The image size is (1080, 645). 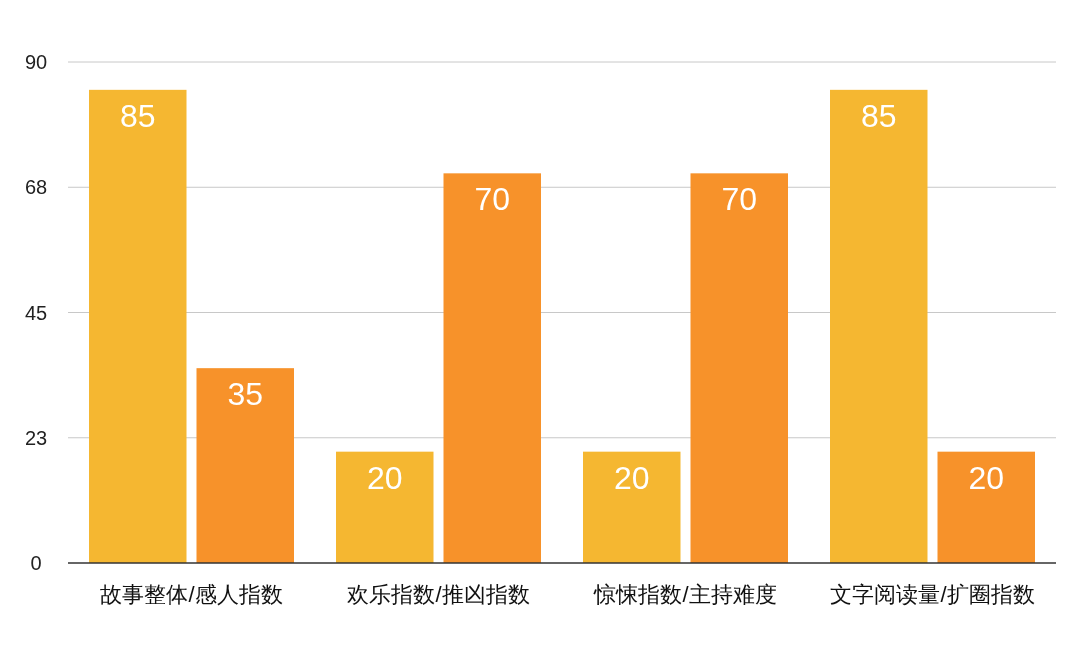 I want to click on y-tick-label: 68, so click(x=36, y=187).